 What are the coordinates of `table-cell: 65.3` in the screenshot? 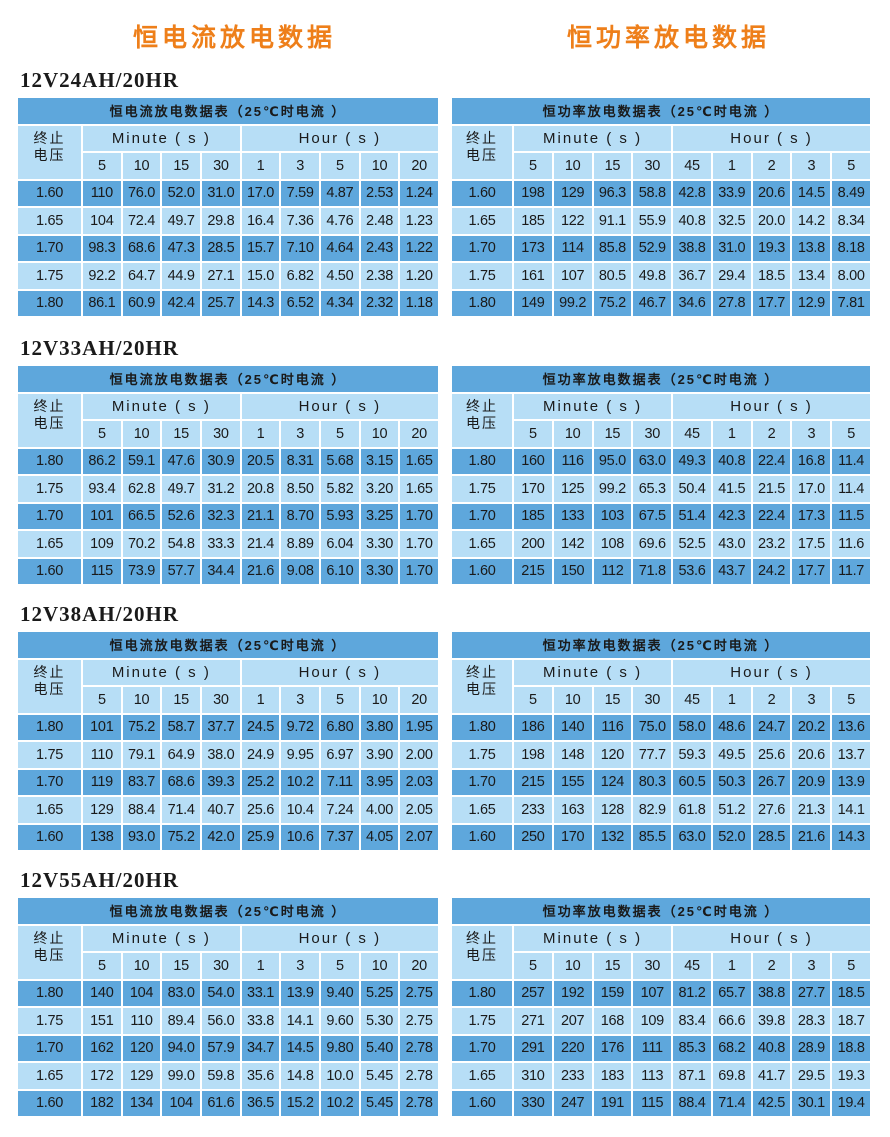 It's located at (652, 489).